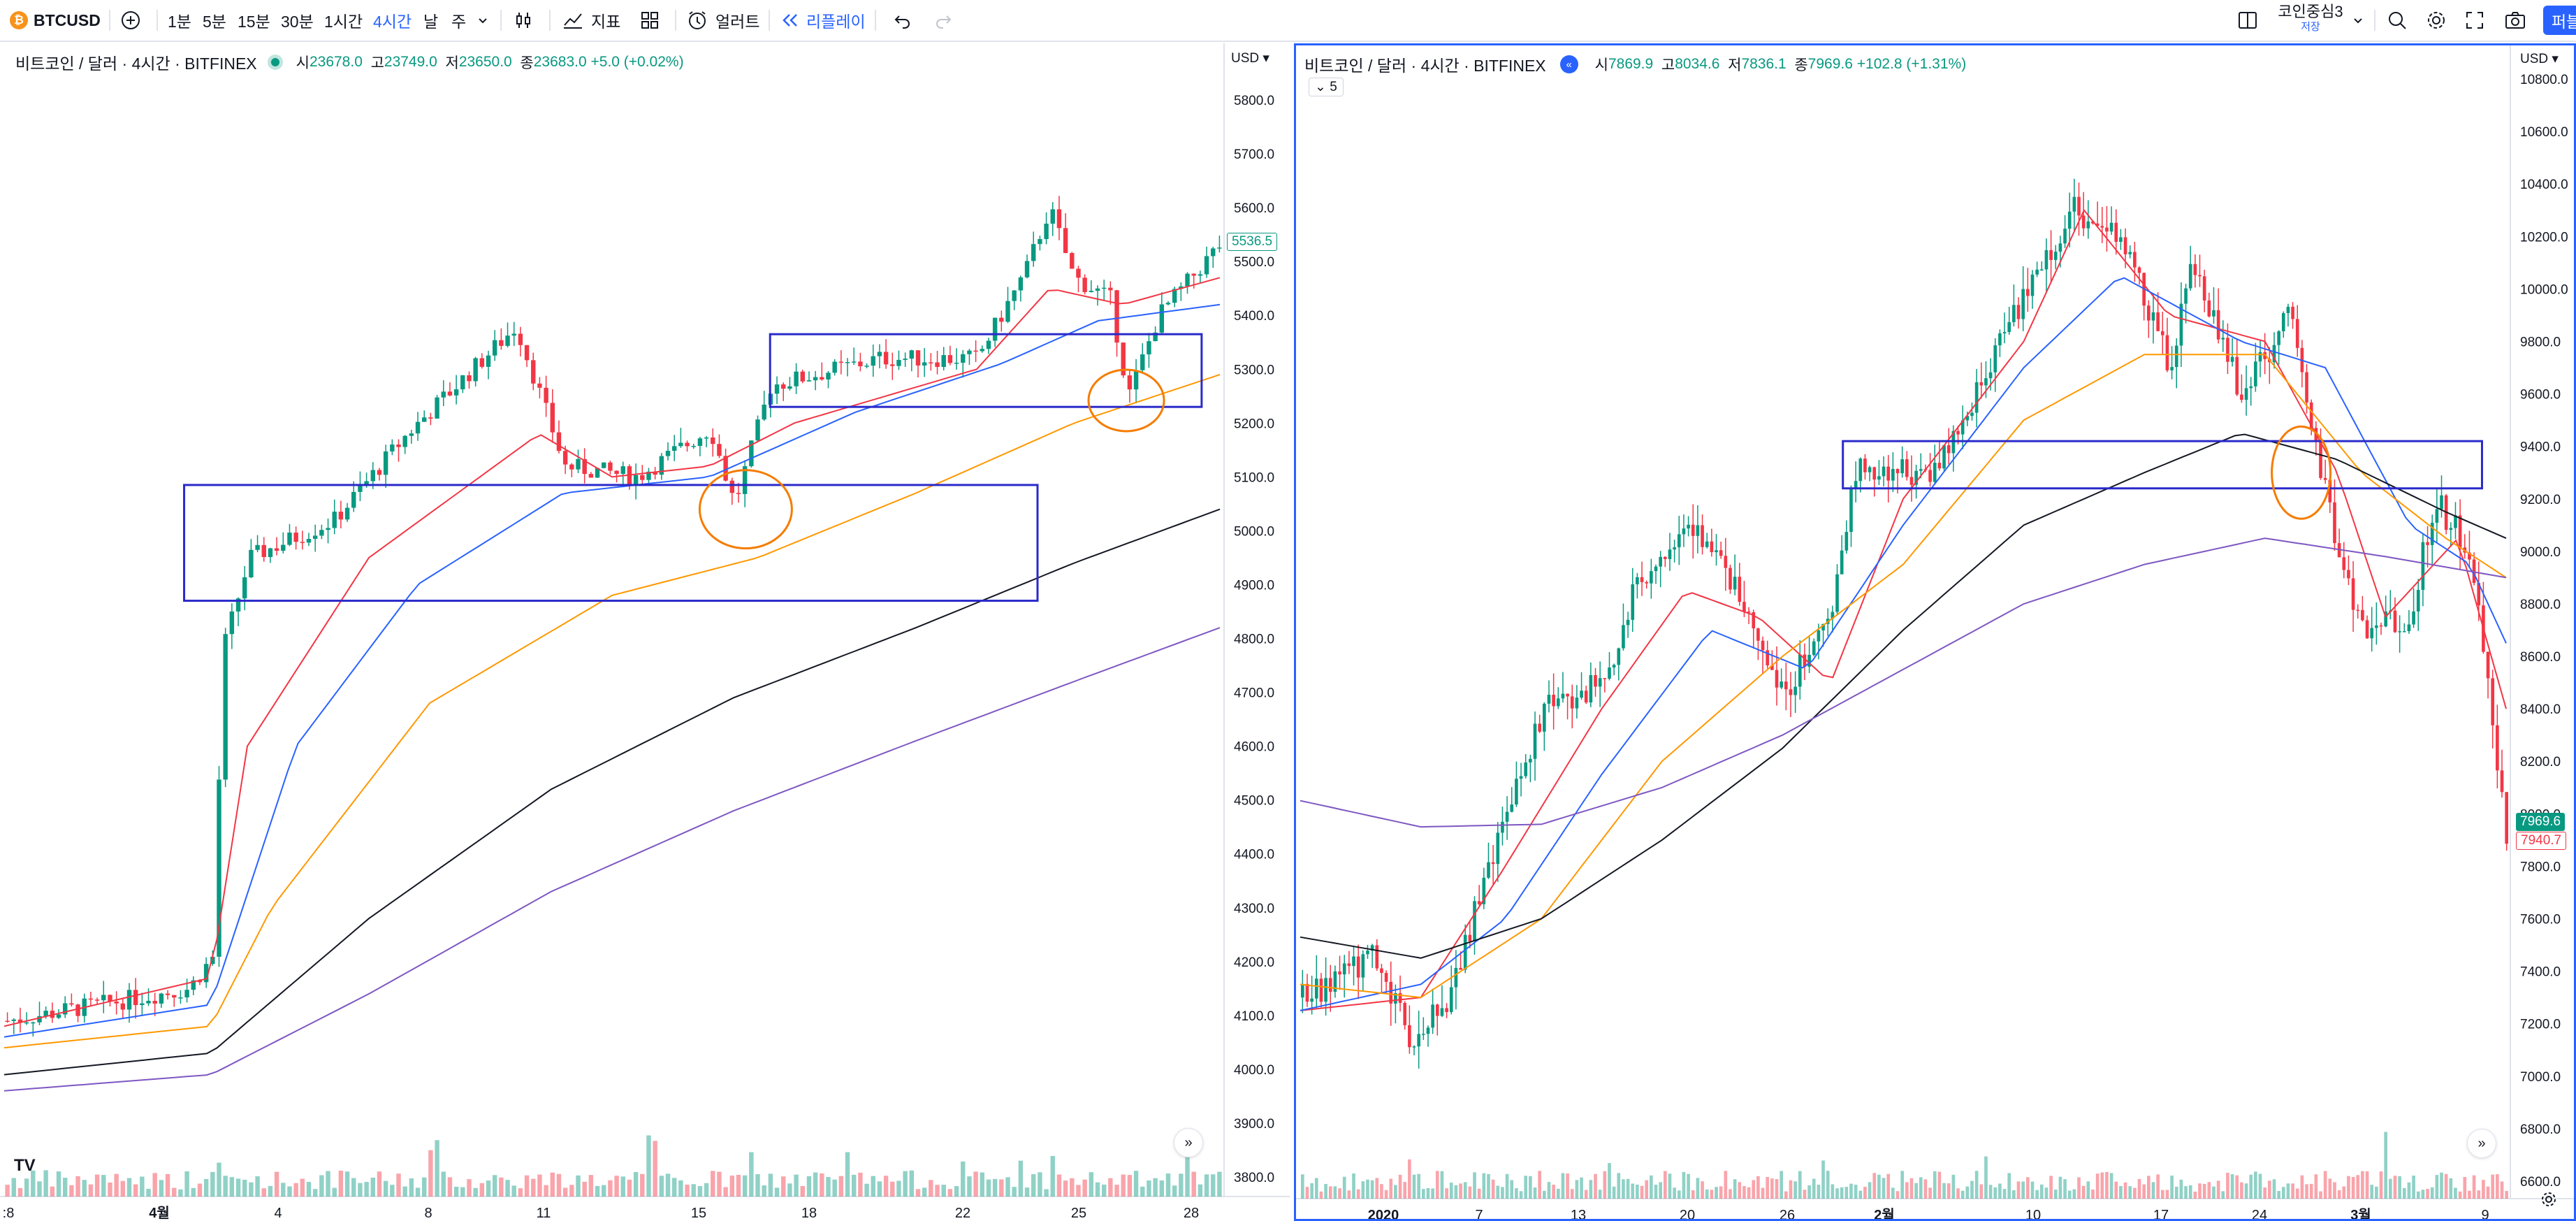 The image size is (2576, 1221). I want to click on templates-button, so click(650, 20).